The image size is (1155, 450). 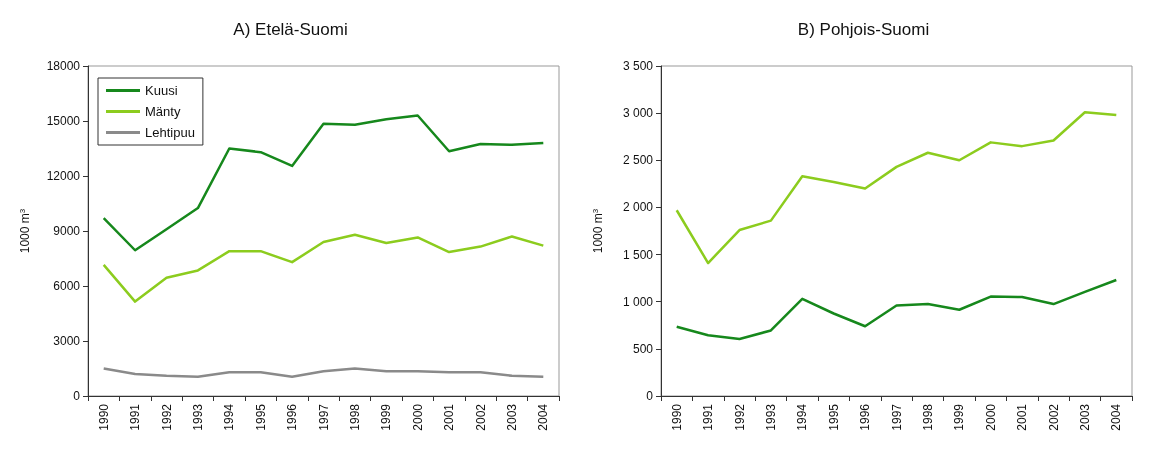 What do you see at coordinates (290, 29) in the screenshot?
I see `chart-title: A) Etelä-Suomi` at bounding box center [290, 29].